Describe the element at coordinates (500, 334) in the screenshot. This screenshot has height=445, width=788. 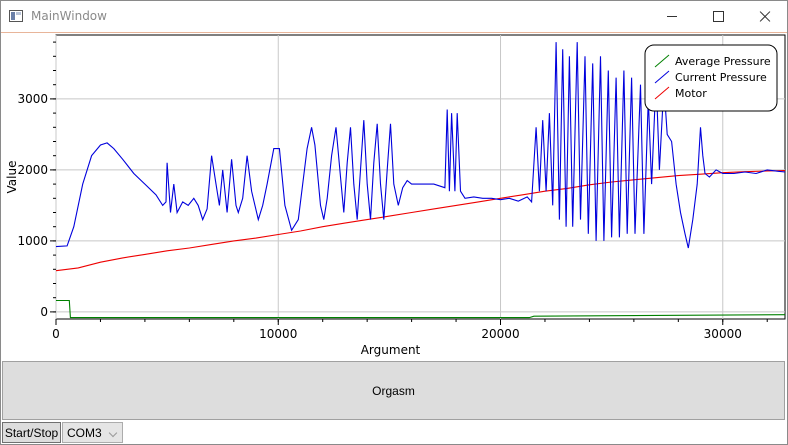
I see `x-tick-label: 20000` at that location.